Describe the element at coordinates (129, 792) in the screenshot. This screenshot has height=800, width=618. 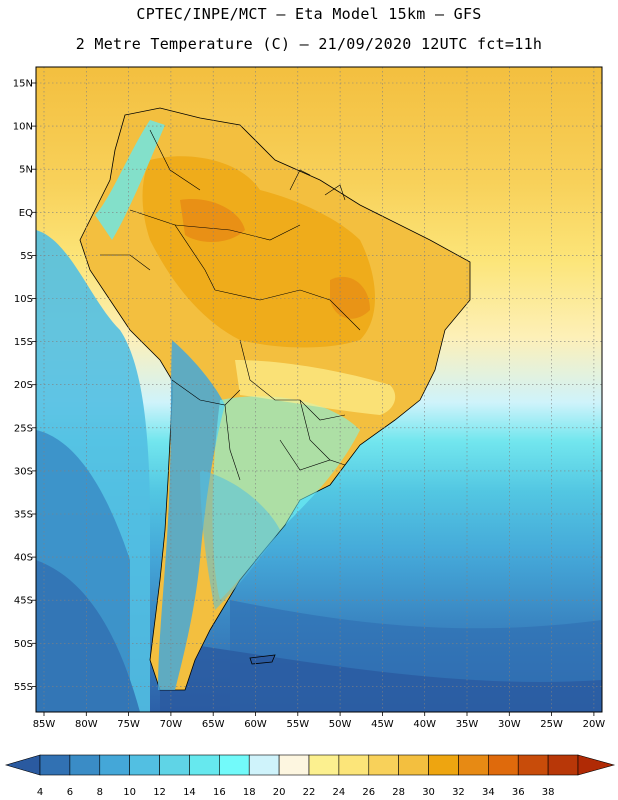
I see `colorbar-tick-label: 10` at that location.